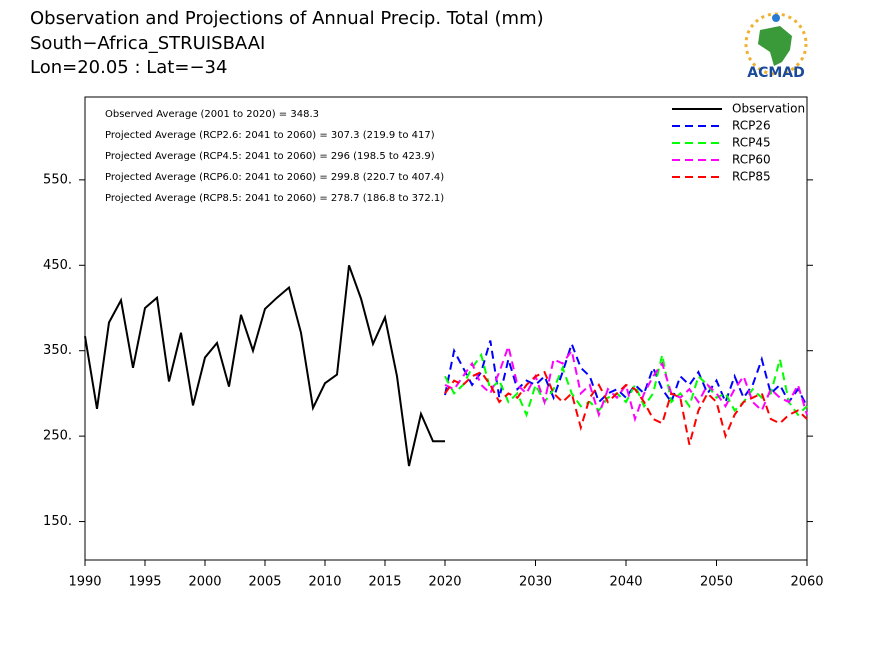 The image size is (879, 659). What do you see at coordinates (84, 582) in the screenshot?
I see `x-tick-label: 1990` at bounding box center [84, 582].